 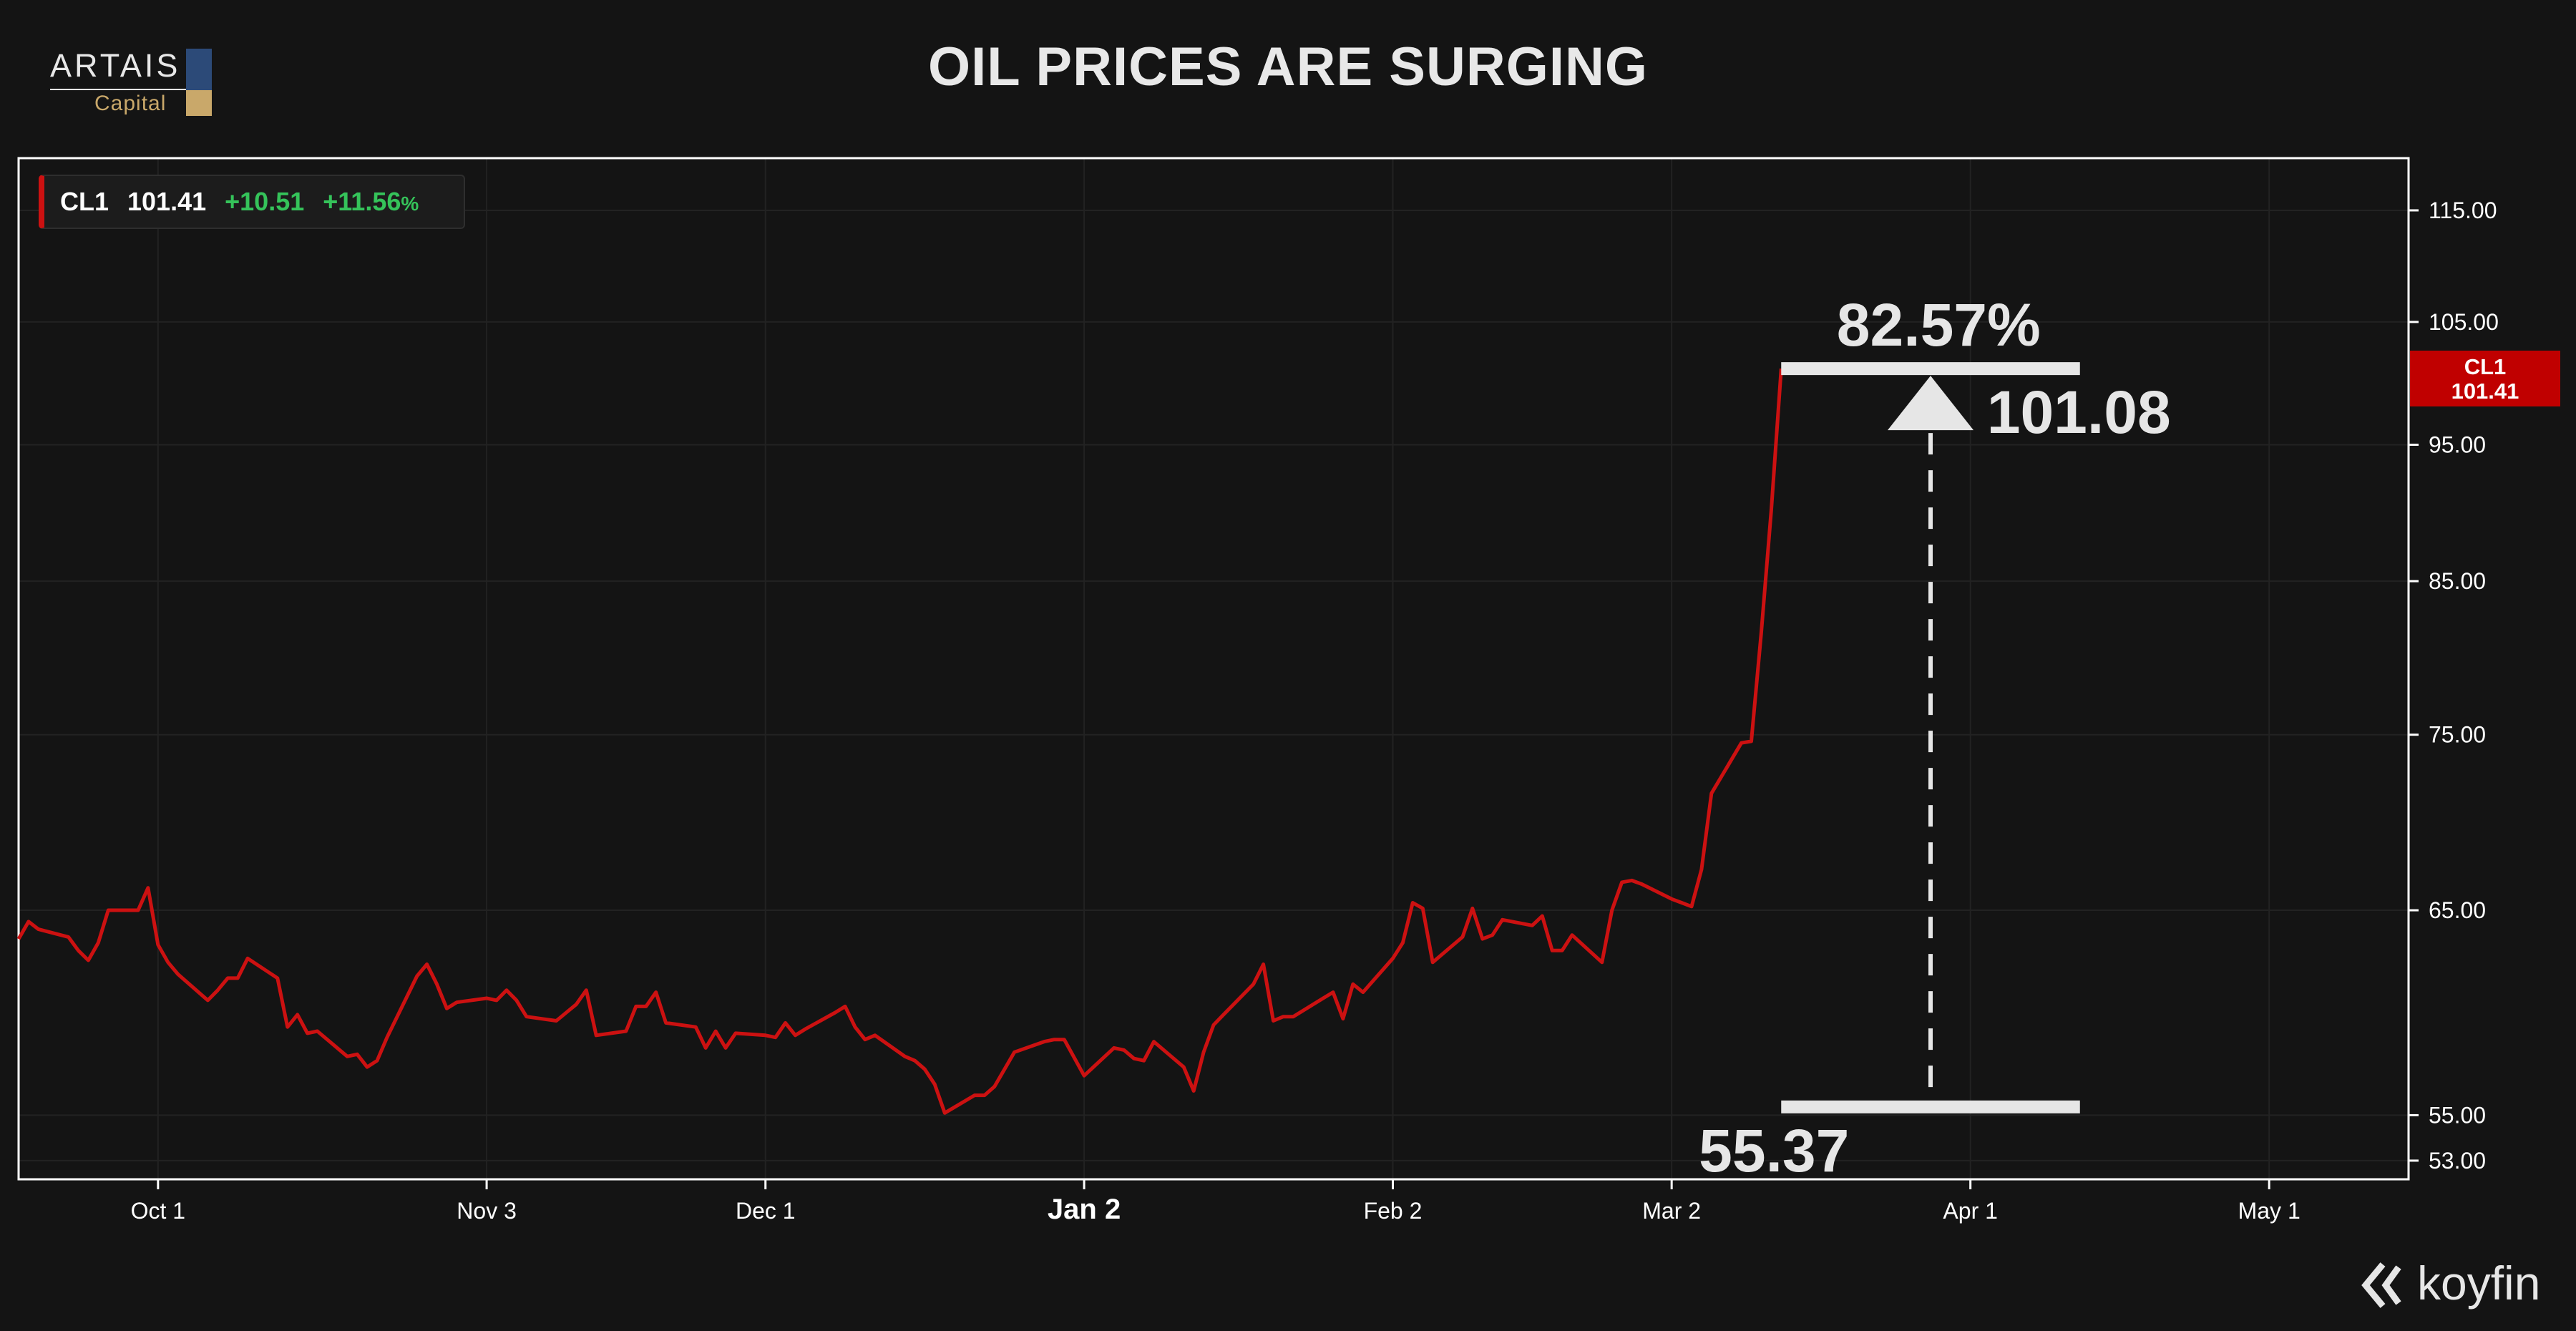 I want to click on x-tick-label: May 1, so click(x=2269, y=1211).